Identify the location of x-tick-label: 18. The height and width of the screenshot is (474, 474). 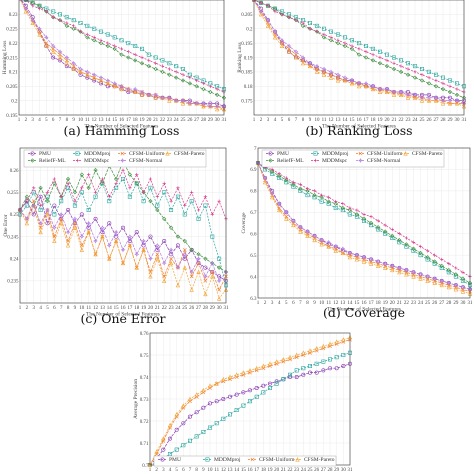
(264, 470).